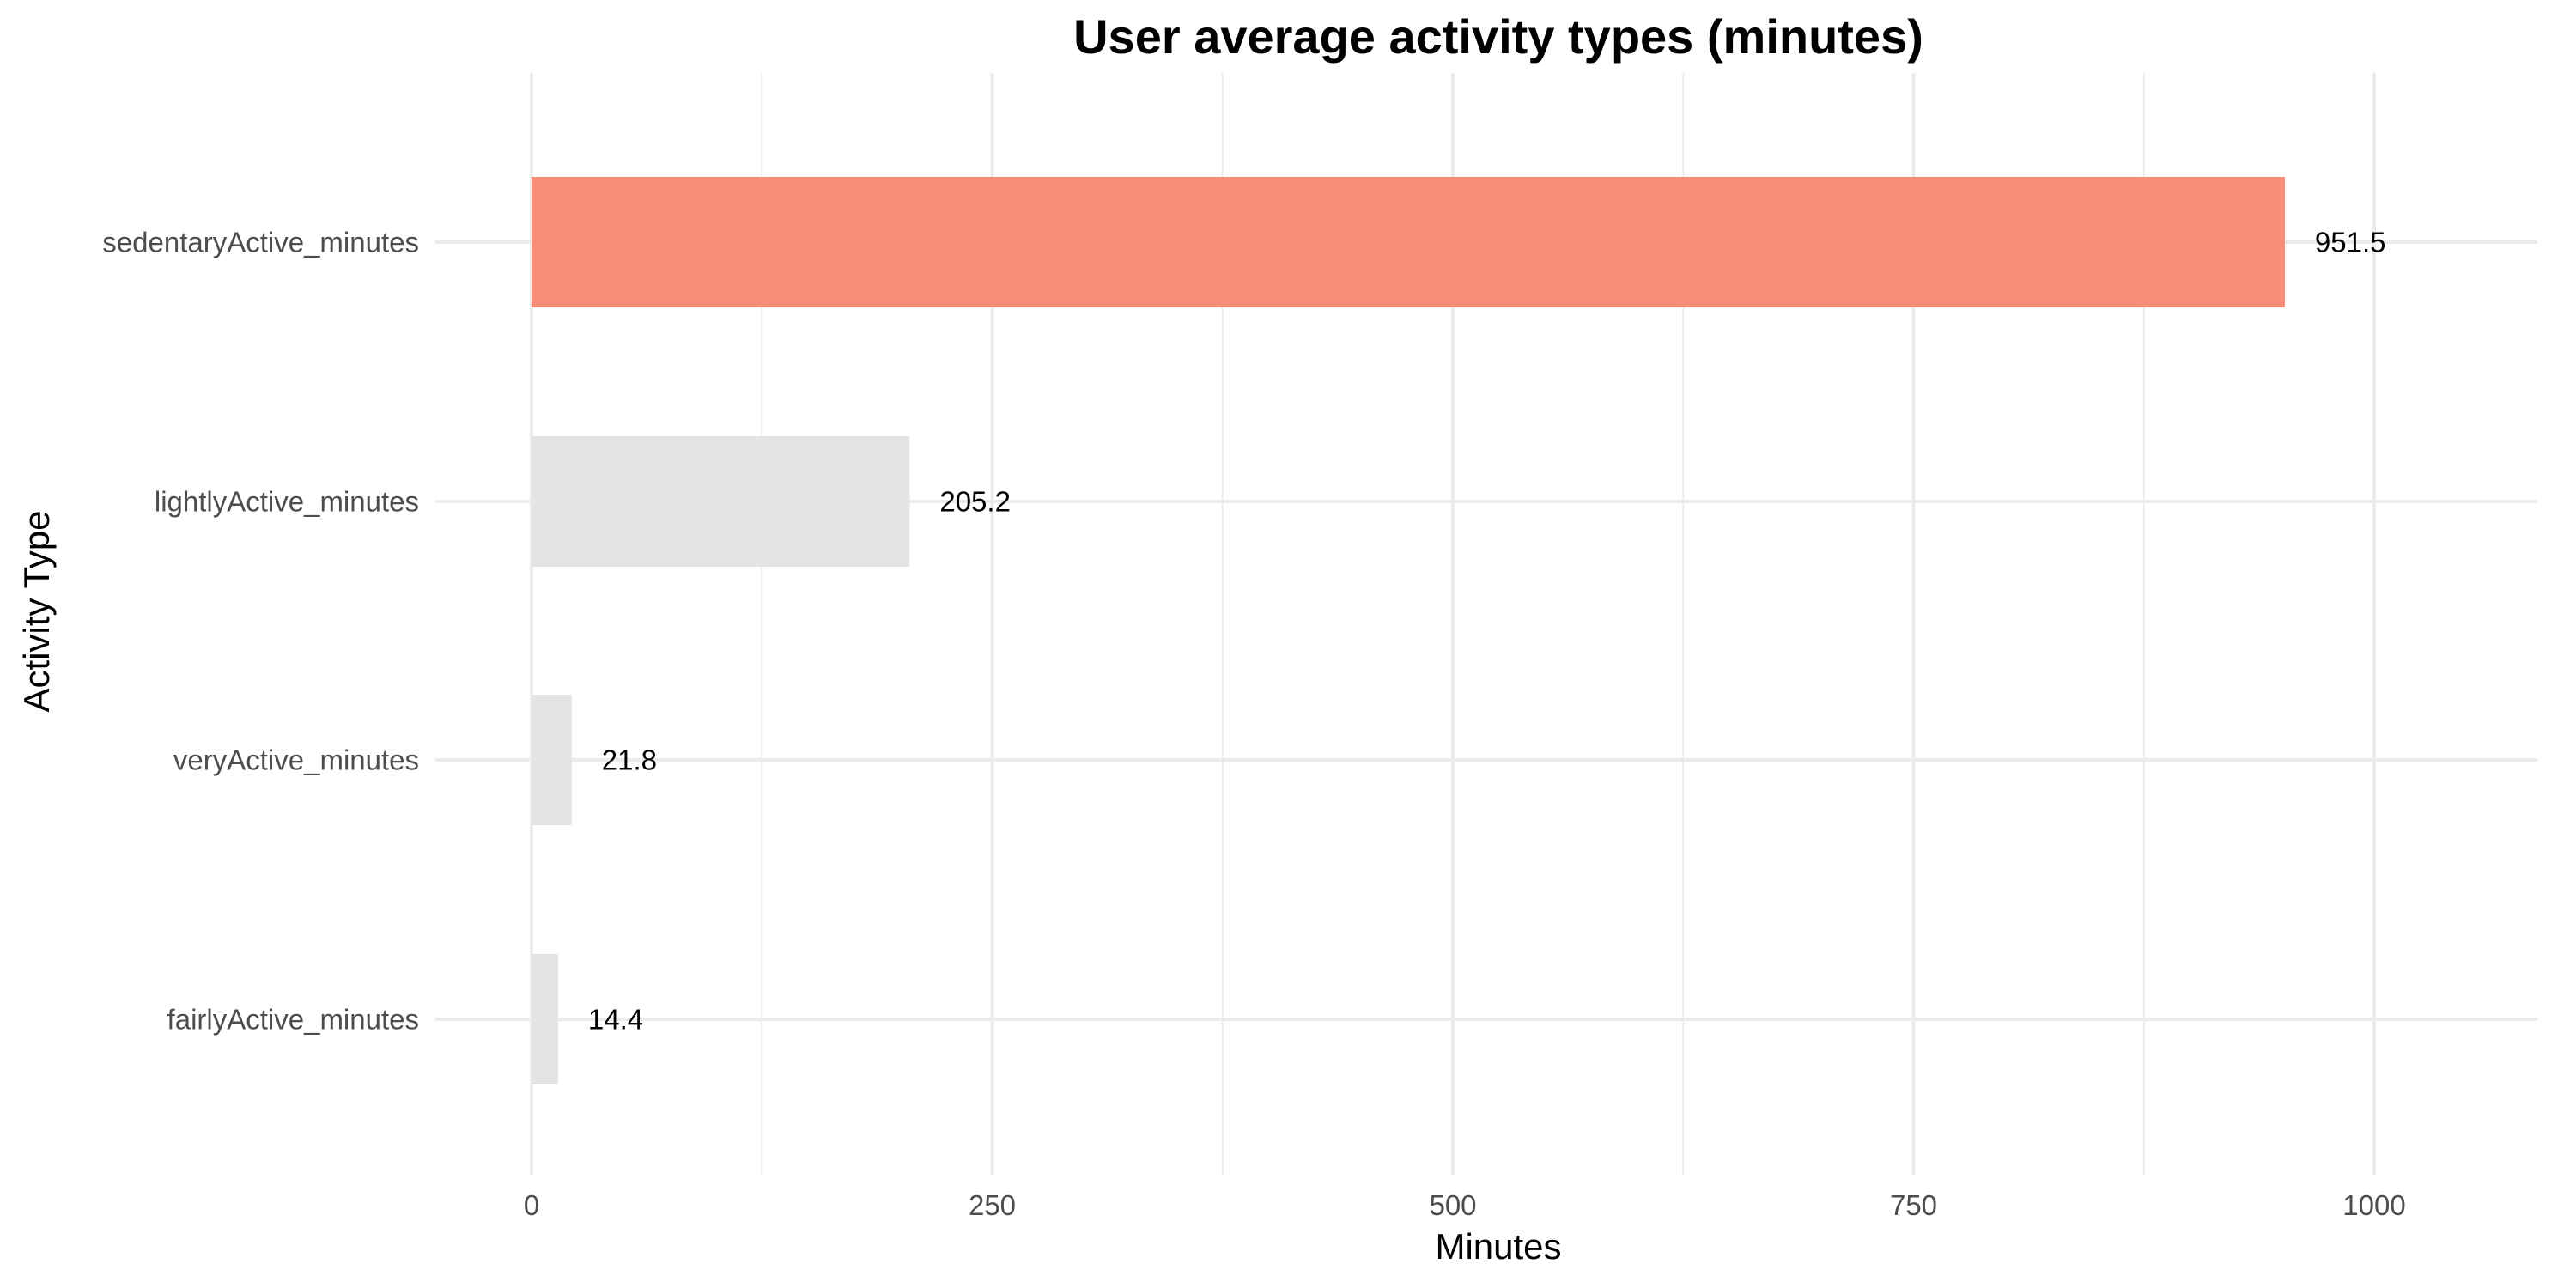 The image size is (2576, 1288). I want to click on x-axis-tick-labels: 0 250 500 750 1000, so click(1465, 1205).